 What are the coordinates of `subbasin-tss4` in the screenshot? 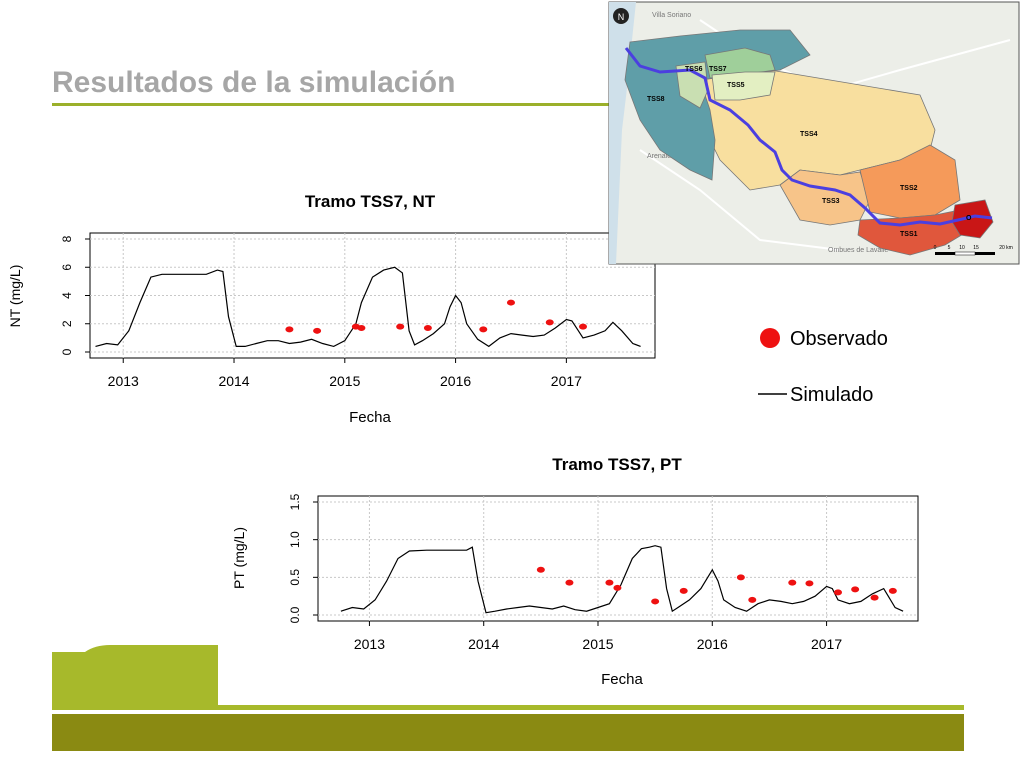 It's located at (817, 130).